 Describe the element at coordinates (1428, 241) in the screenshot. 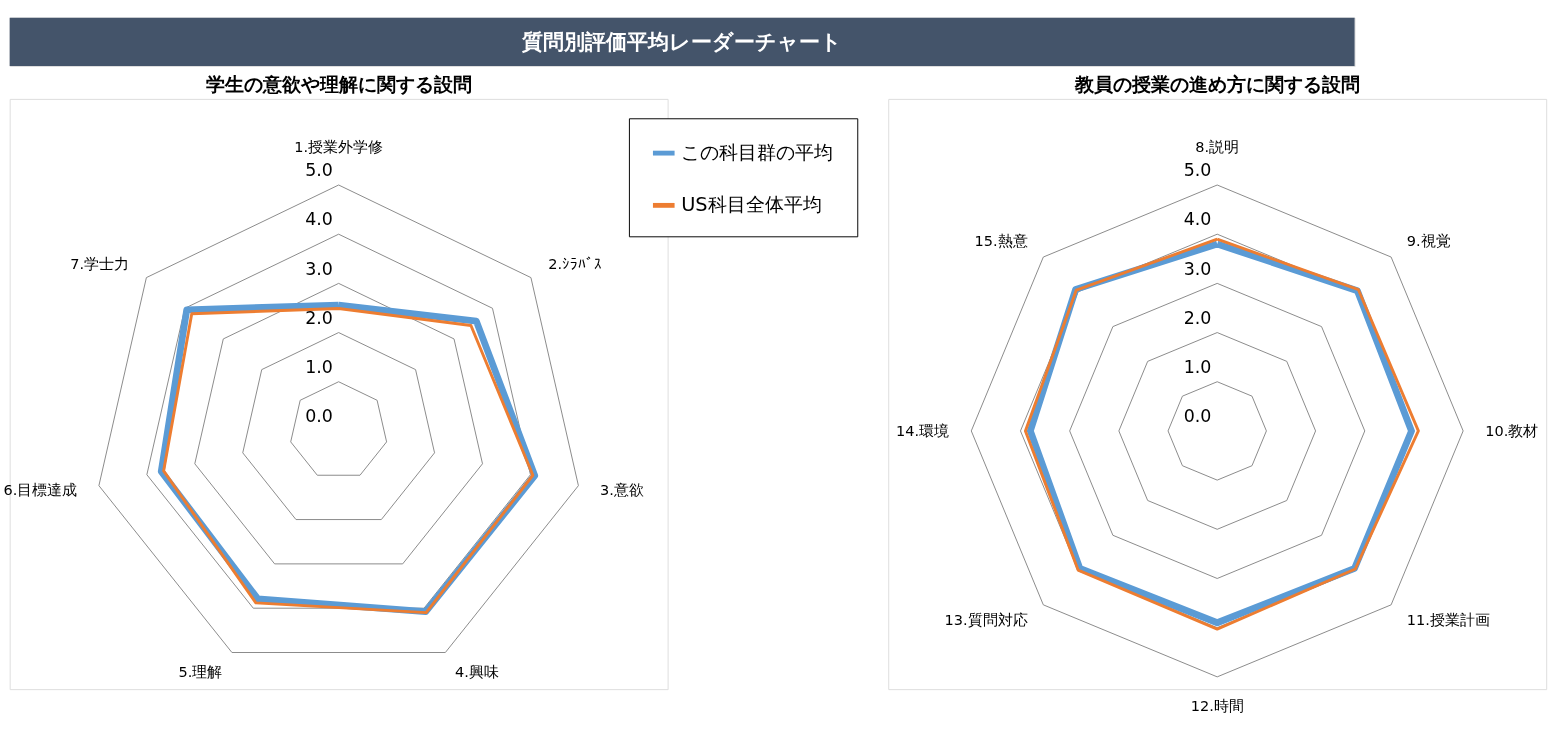

I see `spoke-label: 9.視覚` at that location.